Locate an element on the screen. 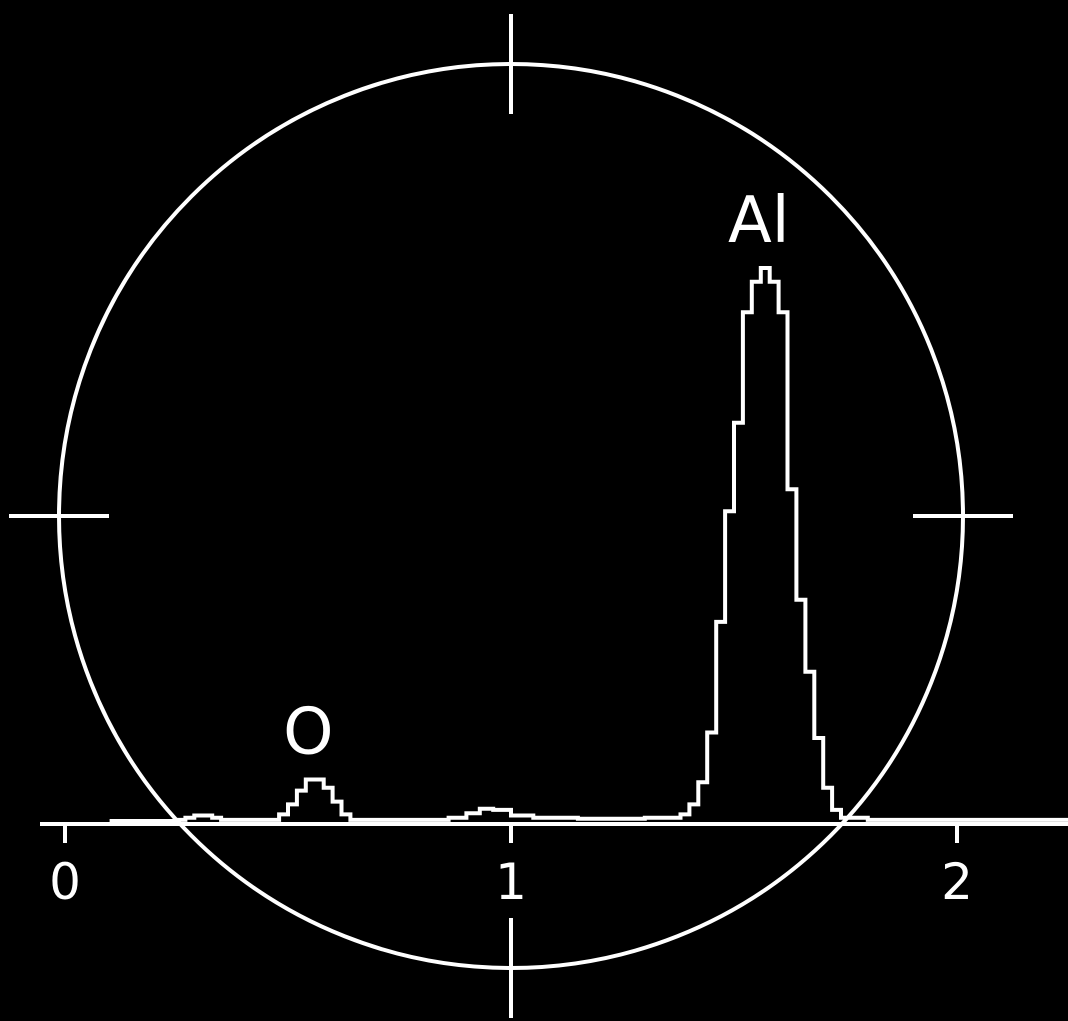 This screenshot has width=1068, height=1021. x-tick-label-0: 0 is located at coordinates (65, 882).